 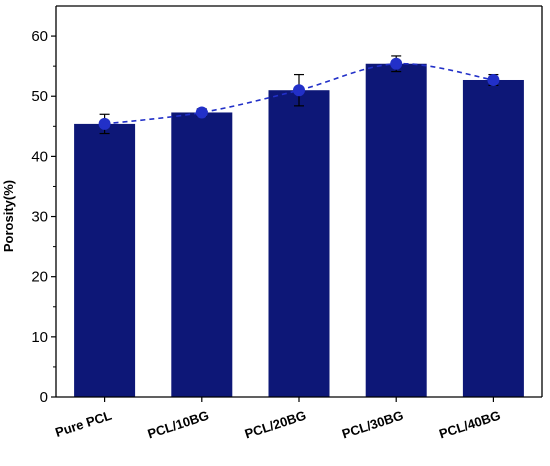 What do you see at coordinates (39, 337) in the screenshot?
I see `y-tick-label: 10` at bounding box center [39, 337].